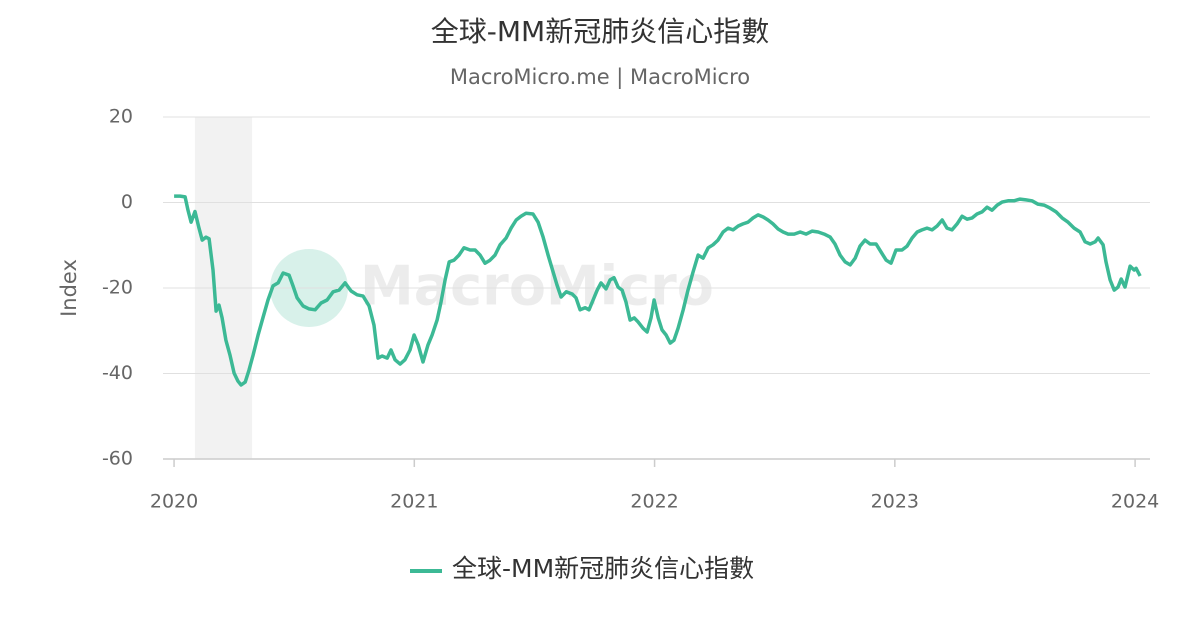 This screenshot has width=1200, height=630. What do you see at coordinates (895, 502) in the screenshot?
I see `x-tick-label: 2023` at bounding box center [895, 502].